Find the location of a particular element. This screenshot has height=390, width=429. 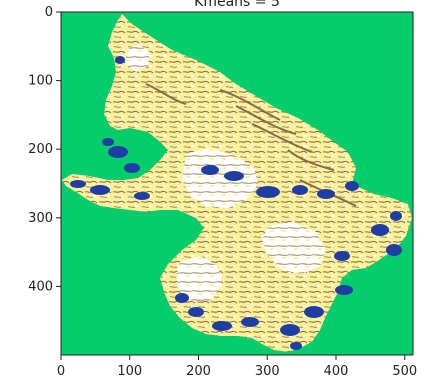

x-tick-label: 0 is located at coordinates (61, 371).